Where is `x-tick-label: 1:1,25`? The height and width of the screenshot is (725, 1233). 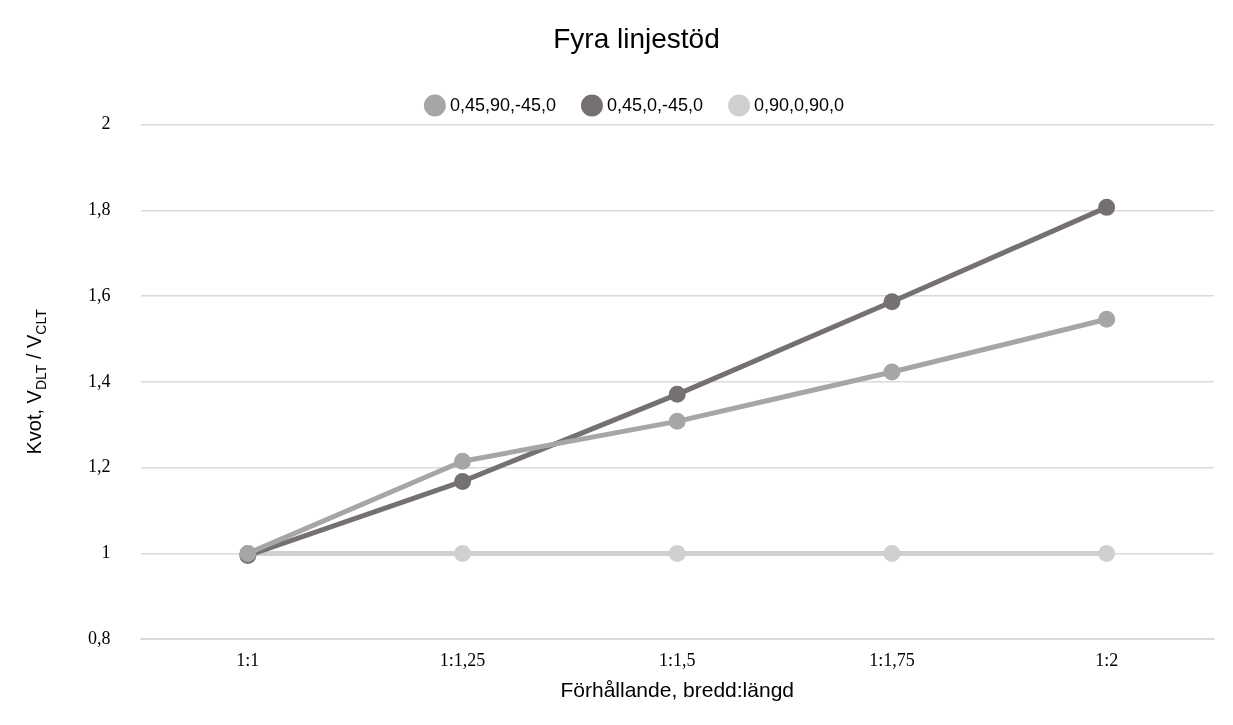 x-tick-label: 1:1,25 is located at coordinates (462, 659).